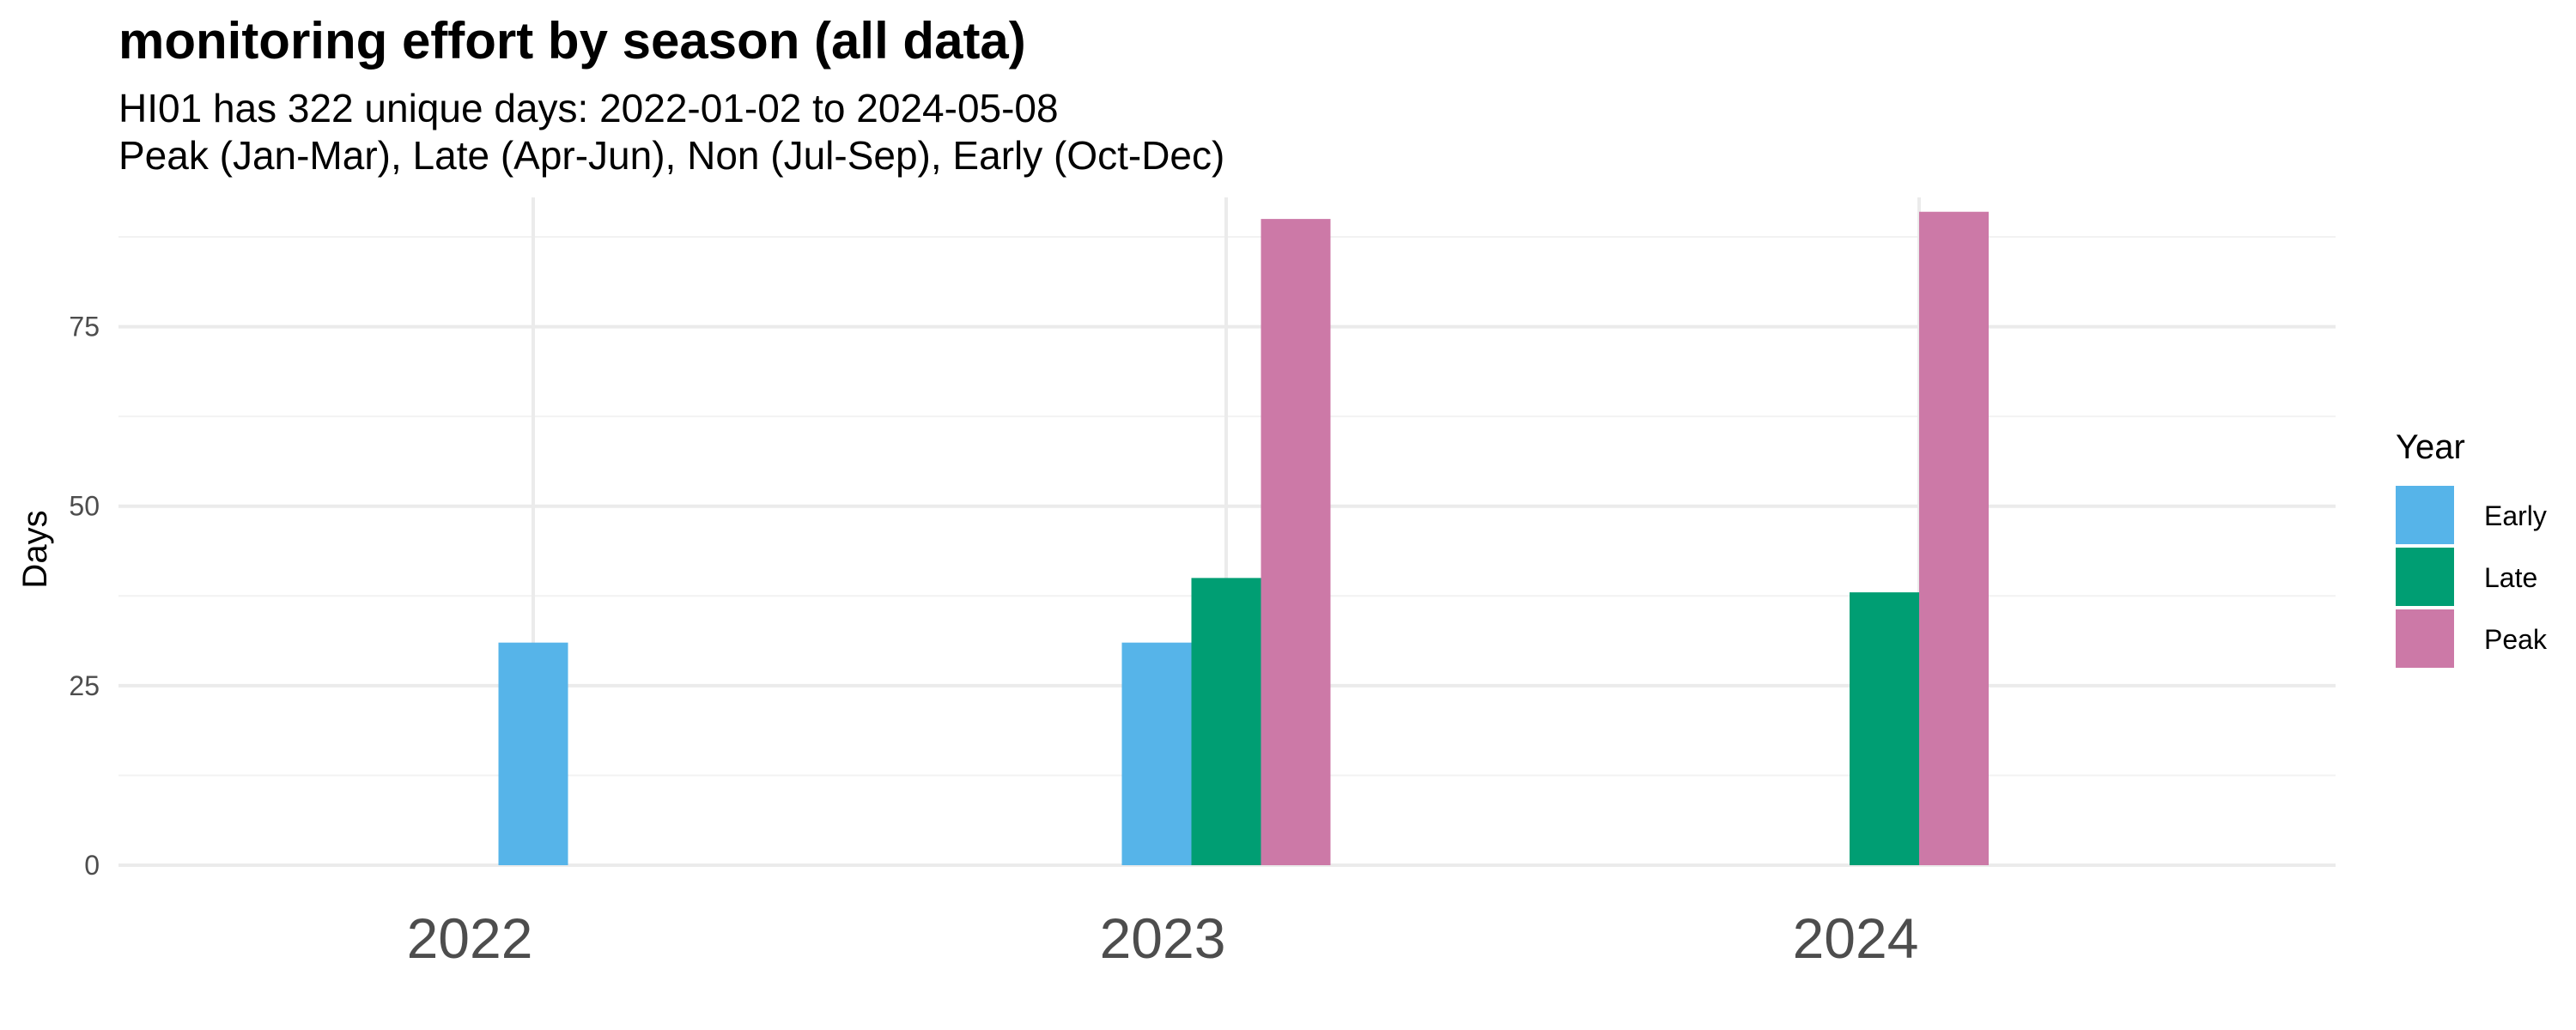  Describe the element at coordinates (1296, 542) in the screenshot. I see `bar-peak-2023` at that location.